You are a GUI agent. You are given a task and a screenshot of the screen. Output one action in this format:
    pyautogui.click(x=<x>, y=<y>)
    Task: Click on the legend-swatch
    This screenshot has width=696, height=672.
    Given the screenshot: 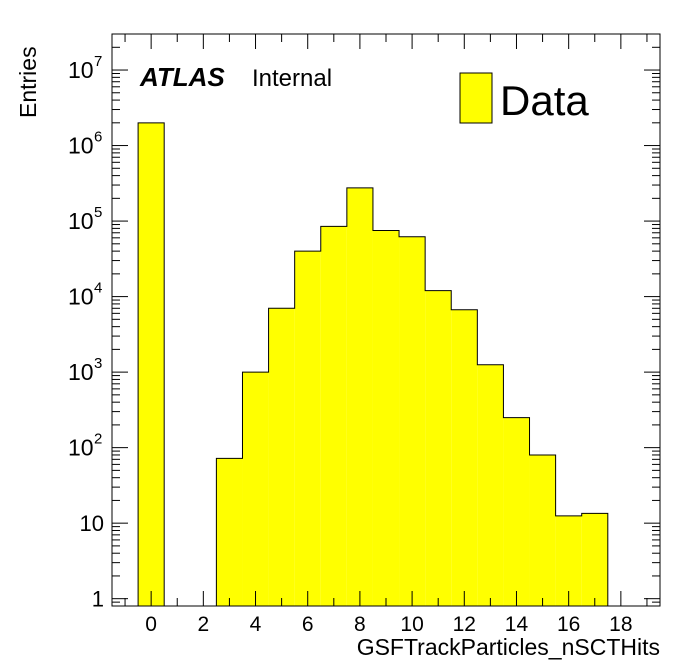 What is the action you would take?
    pyautogui.click(x=476, y=98)
    